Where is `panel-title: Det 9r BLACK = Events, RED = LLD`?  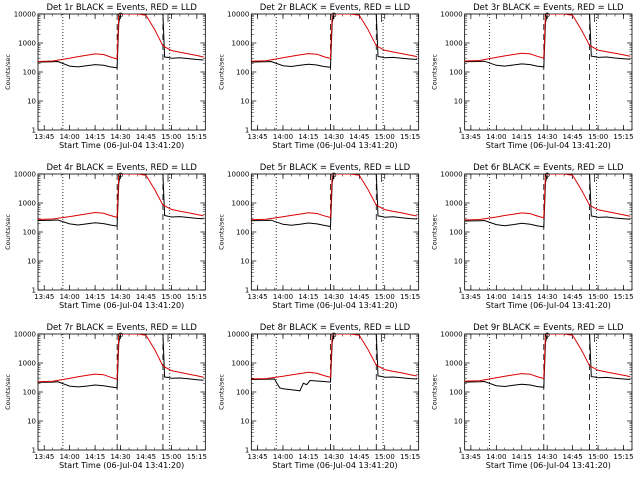 panel-title: Det 9r BLACK = Events, RED = LLD is located at coordinates (548, 328).